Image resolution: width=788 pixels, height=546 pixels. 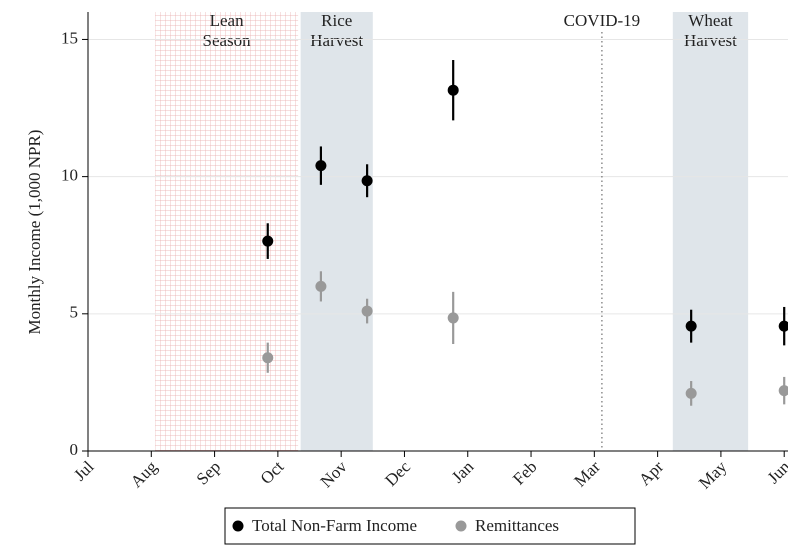 I want to click on annotation-label: COVID-19, so click(x=602, y=20).